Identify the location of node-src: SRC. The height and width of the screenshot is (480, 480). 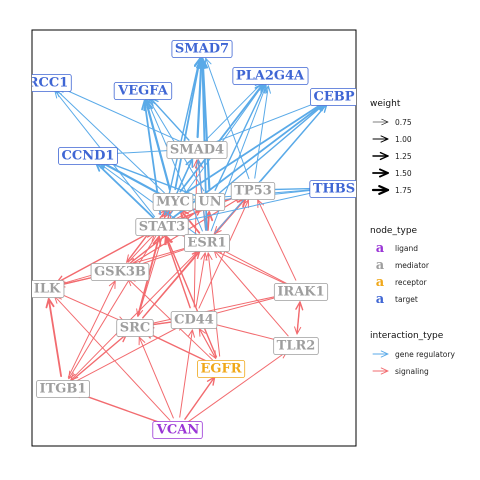
(135, 328).